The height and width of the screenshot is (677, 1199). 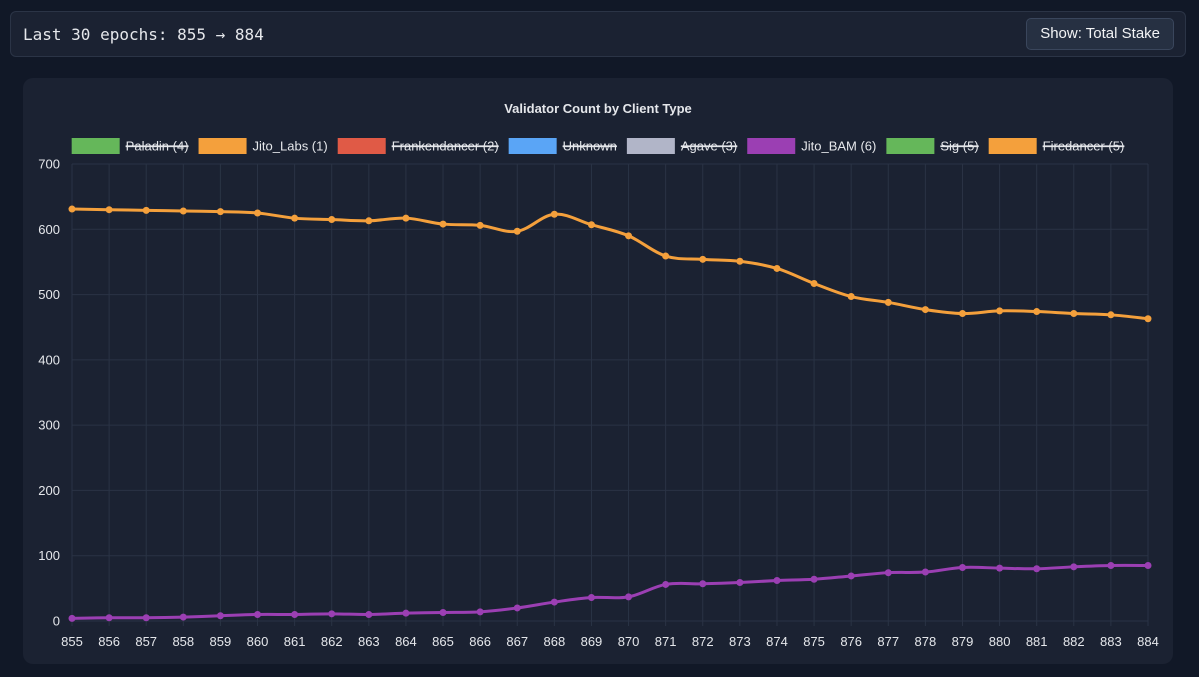 I want to click on x-tick-label: 856, so click(x=109, y=641).